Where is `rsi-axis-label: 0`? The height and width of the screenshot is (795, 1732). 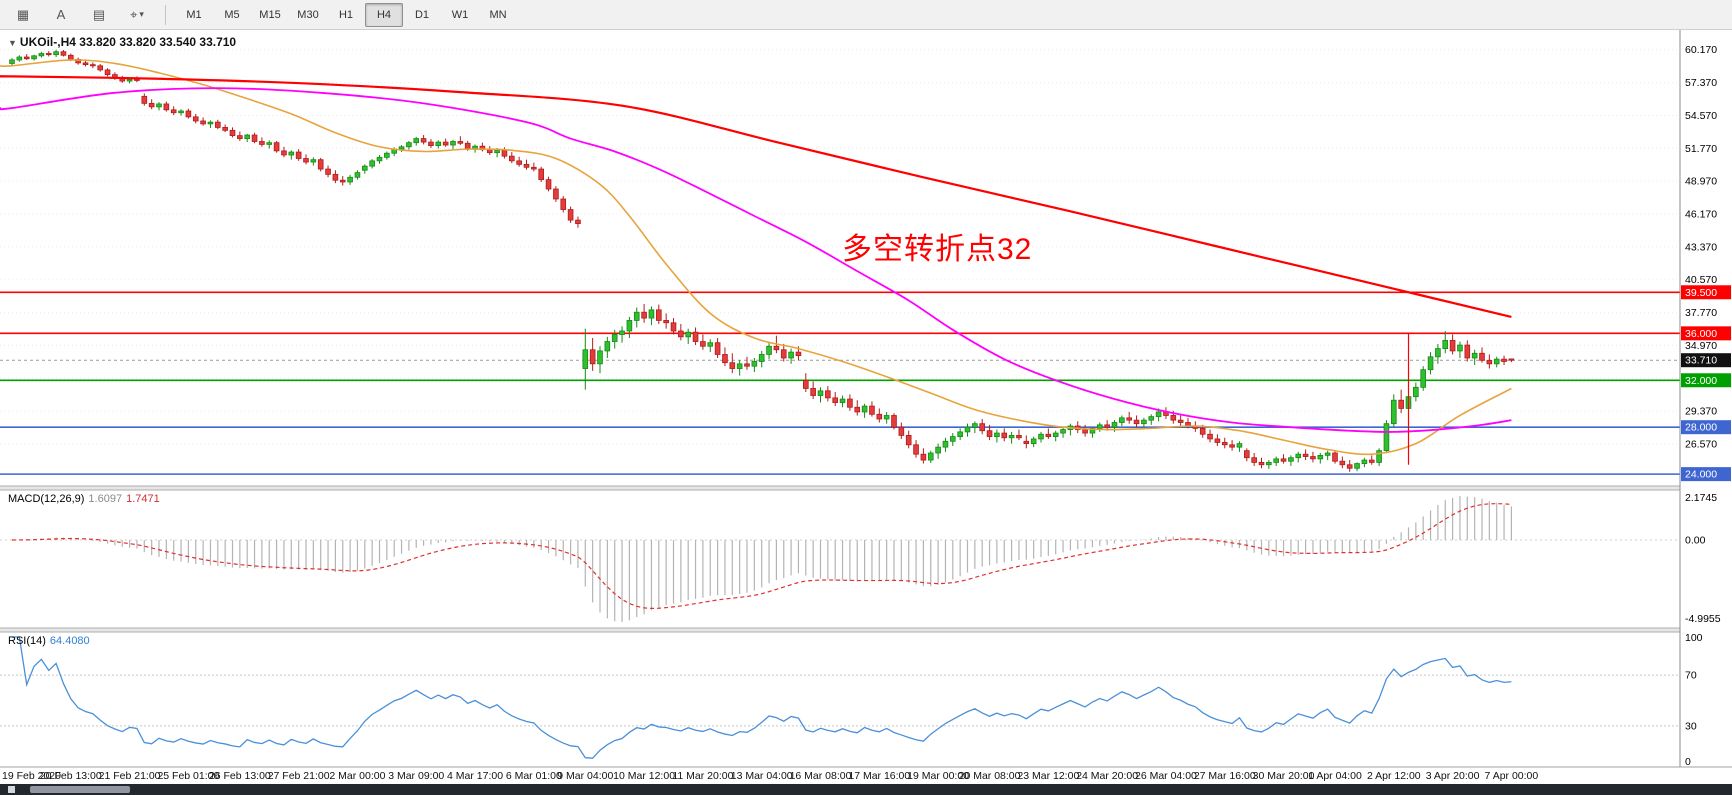 rsi-axis-label: 0 is located at coordinates (1688, 762).